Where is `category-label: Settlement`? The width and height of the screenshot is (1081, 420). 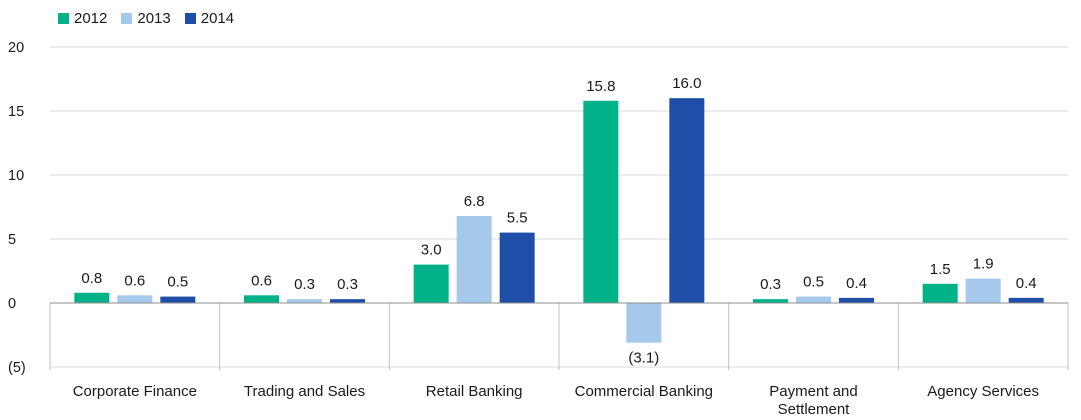 category-label: Settlement is located at coordinates (814, 409).